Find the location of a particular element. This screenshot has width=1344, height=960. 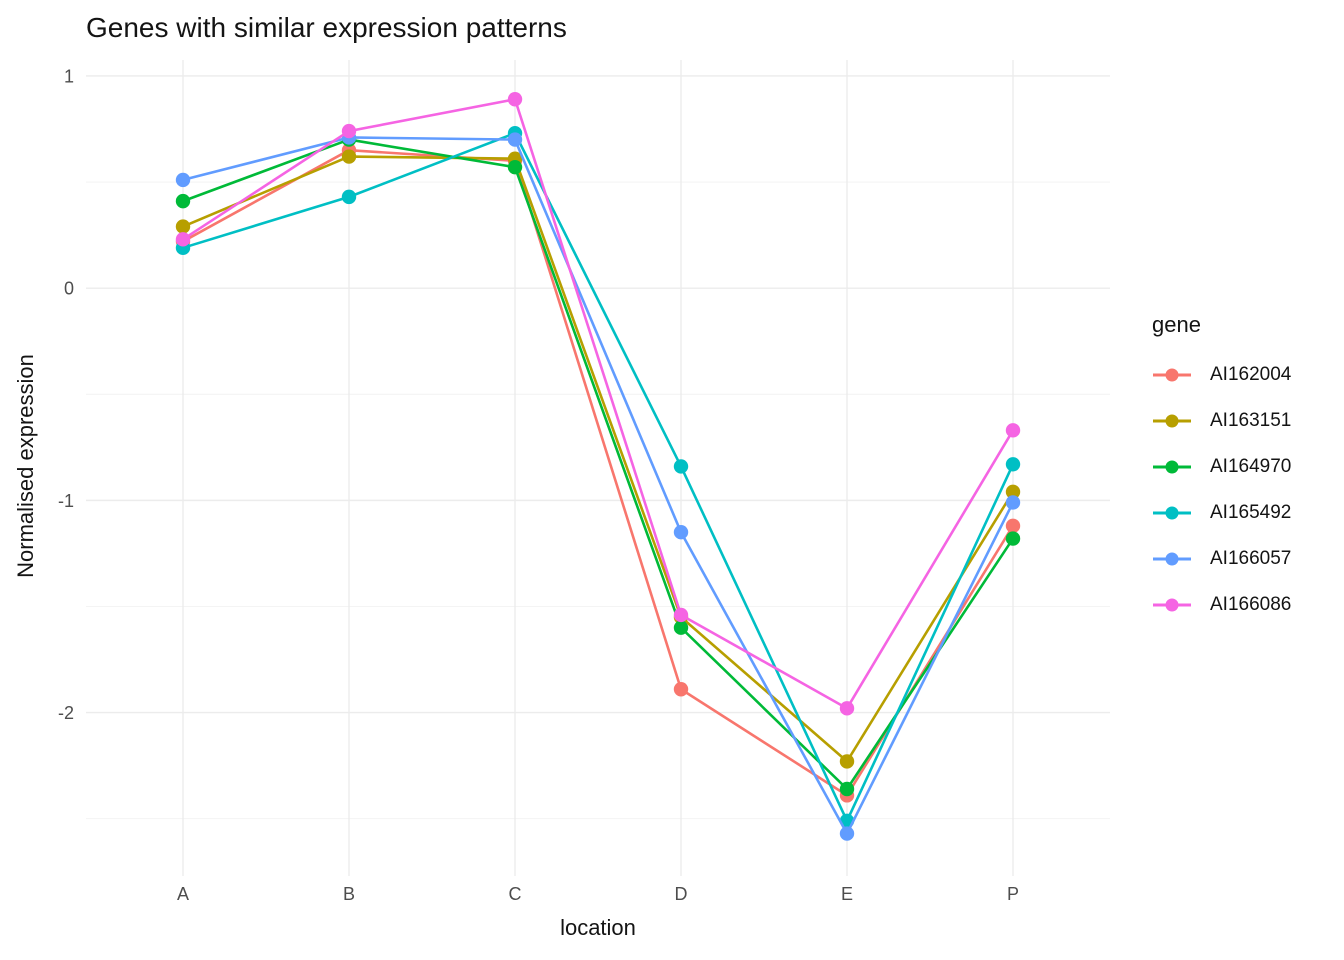

y-tick-label: 1 is located at coordinates (69, 76).